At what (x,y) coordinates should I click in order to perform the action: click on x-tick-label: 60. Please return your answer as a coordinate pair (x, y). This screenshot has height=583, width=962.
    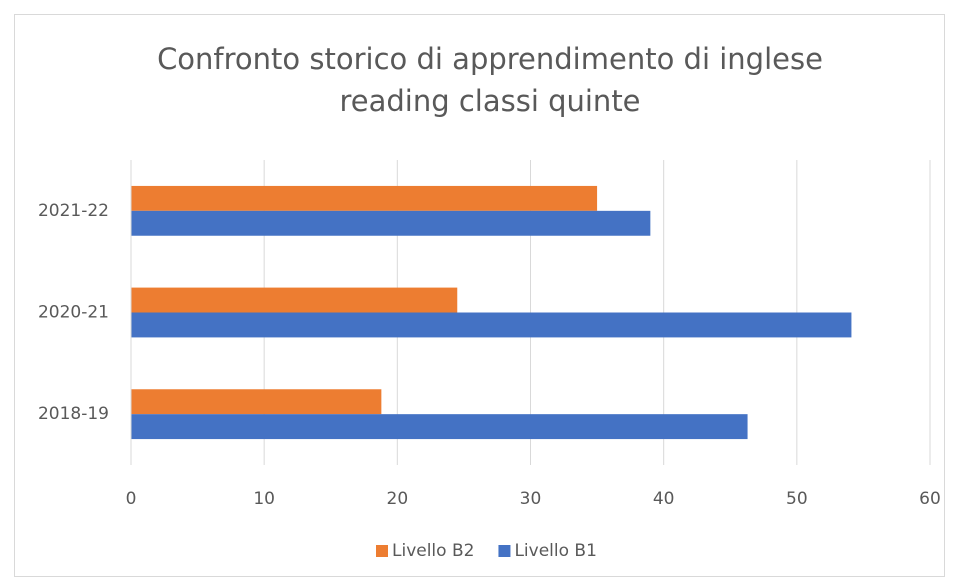
    Looking at the image, I should click on (930, 499).